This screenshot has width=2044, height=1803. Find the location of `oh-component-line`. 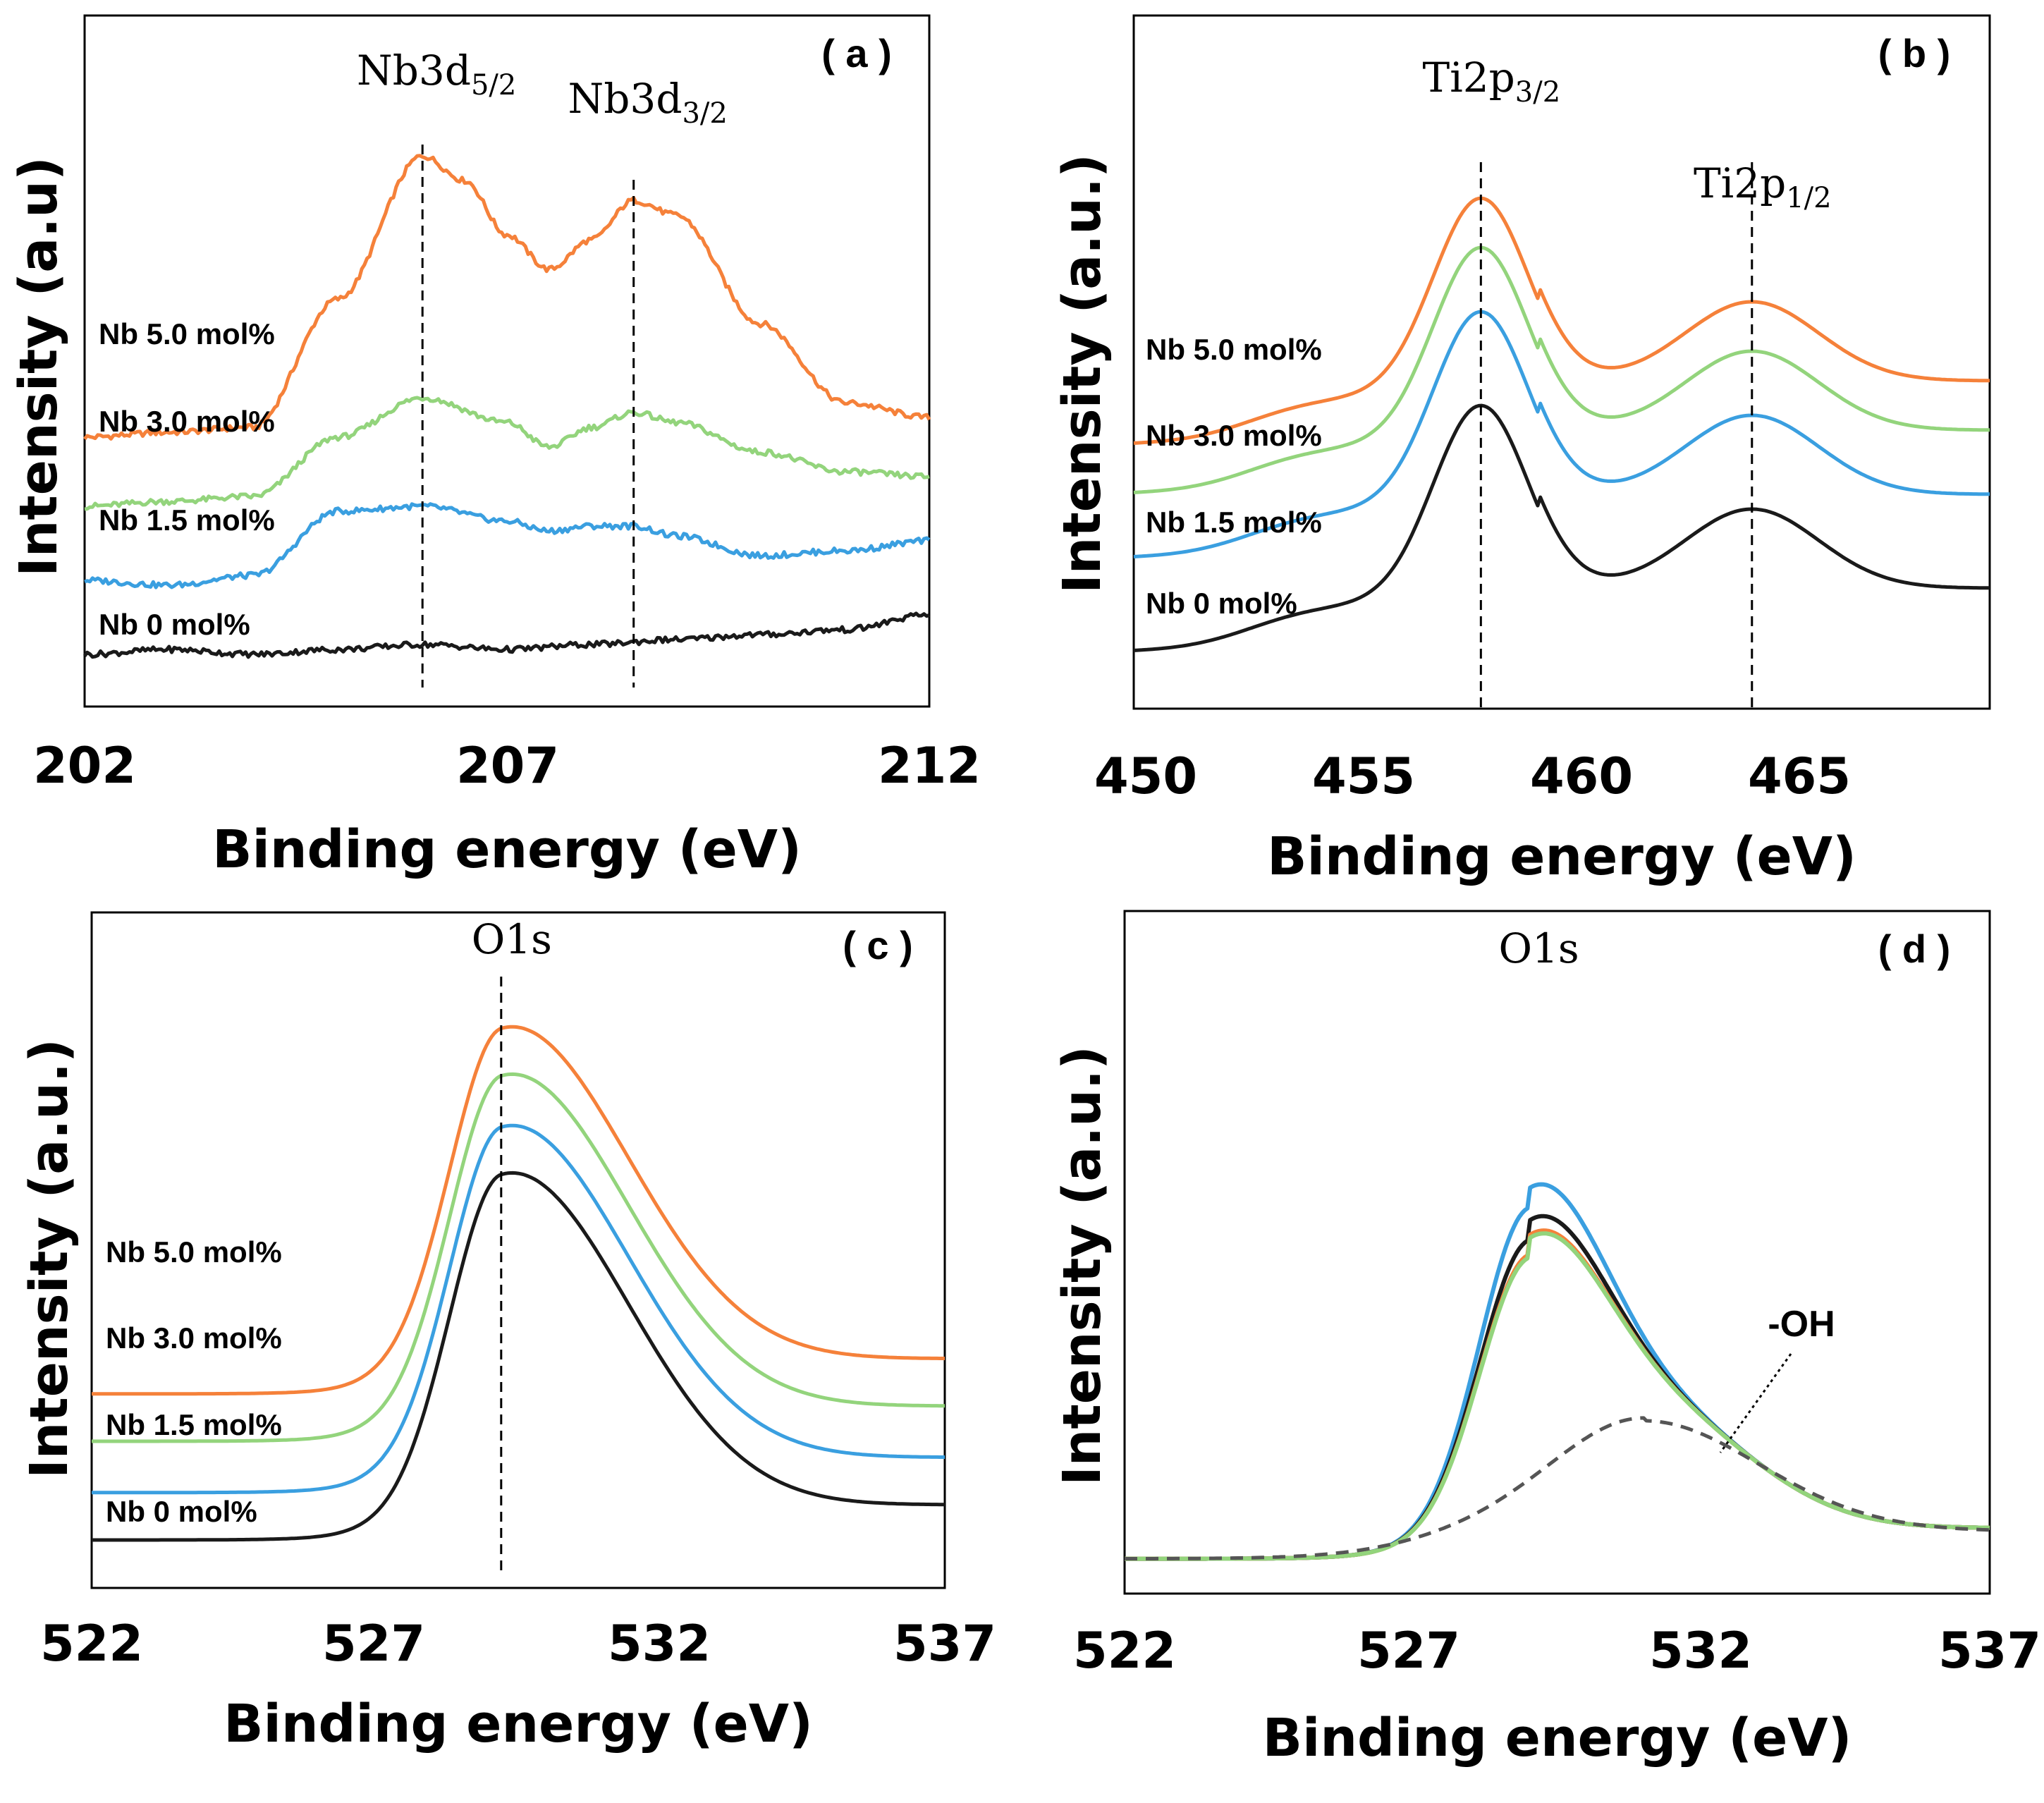

oh-component-line is located at coordinates (1557, 1488).